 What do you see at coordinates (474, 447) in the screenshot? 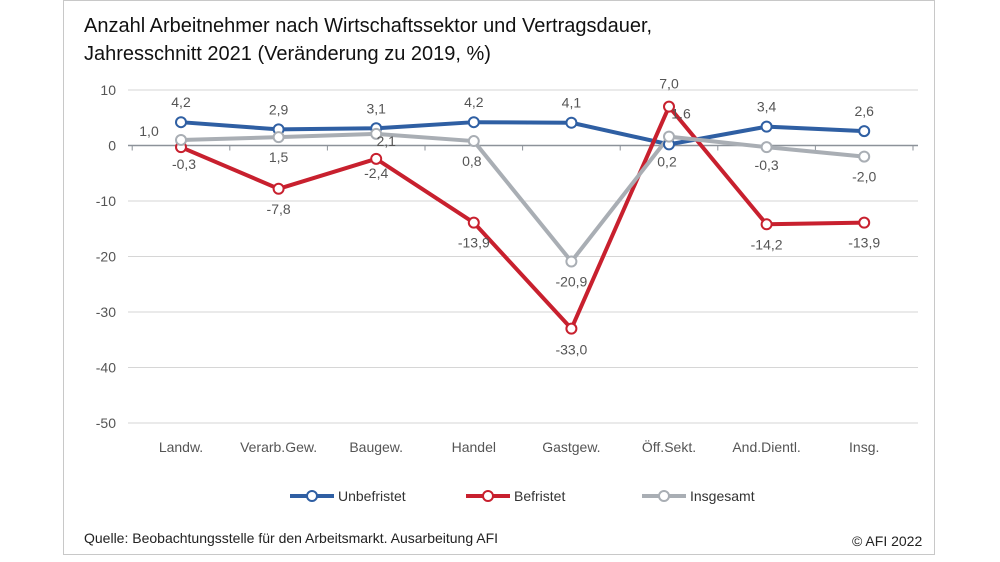
I see `x-tick-label: Handel` at bounding box center [474, 447].